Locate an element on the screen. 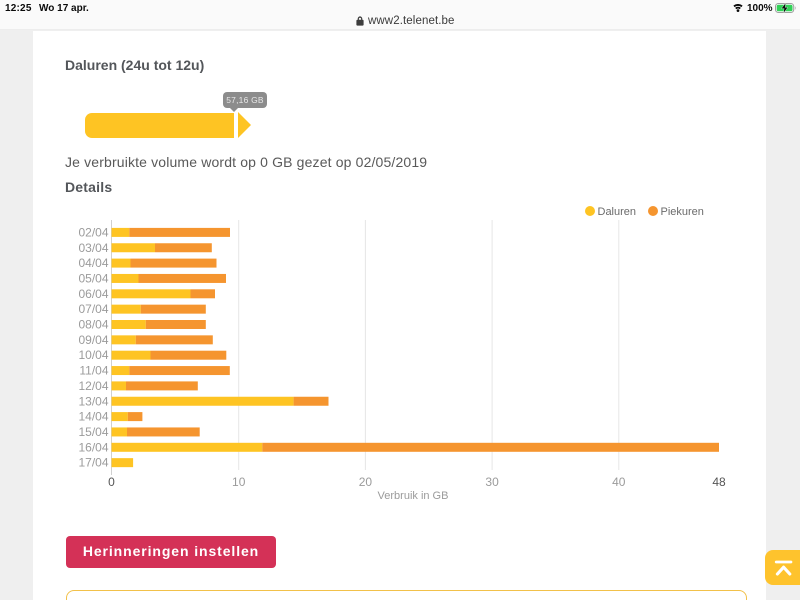  svg-text: 14/04 is located at coordinates (93, 417).